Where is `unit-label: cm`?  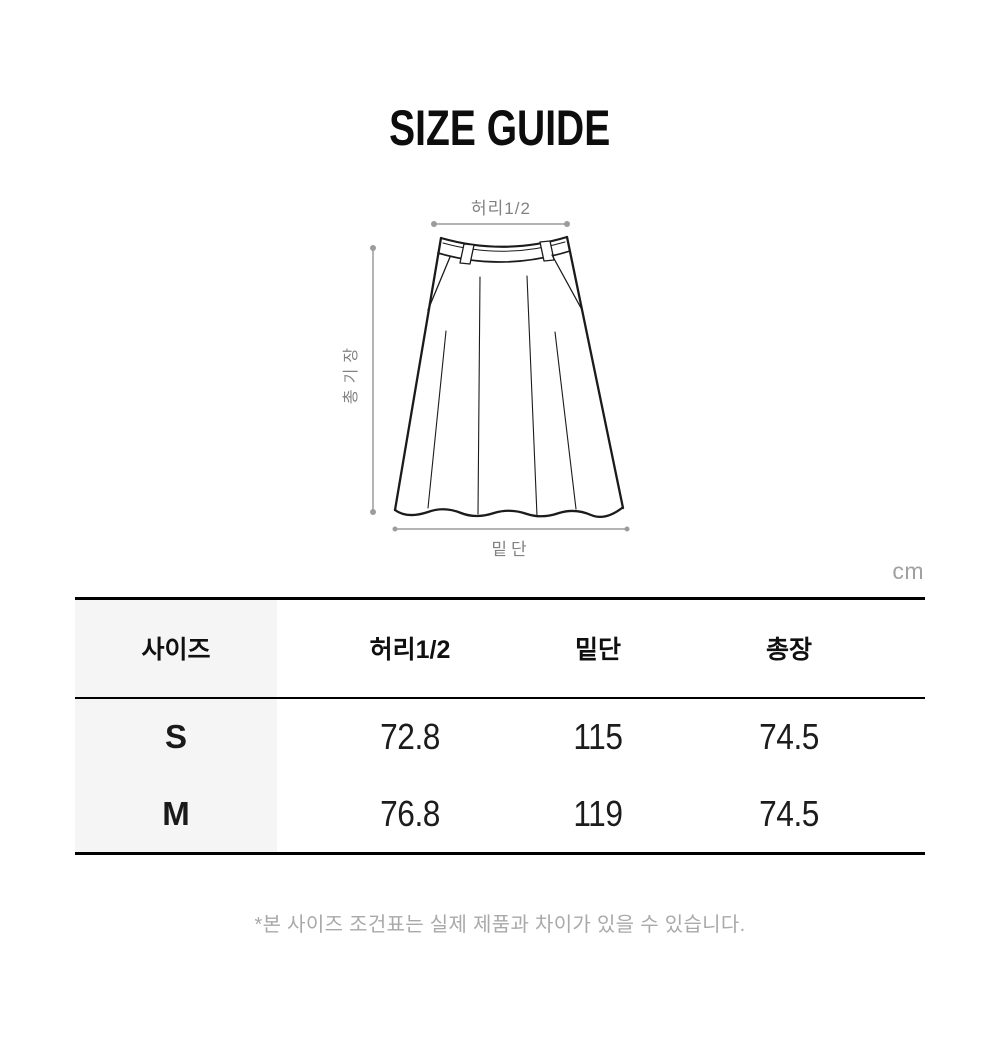
unit-label: cm is located at coordinates (908, 571).